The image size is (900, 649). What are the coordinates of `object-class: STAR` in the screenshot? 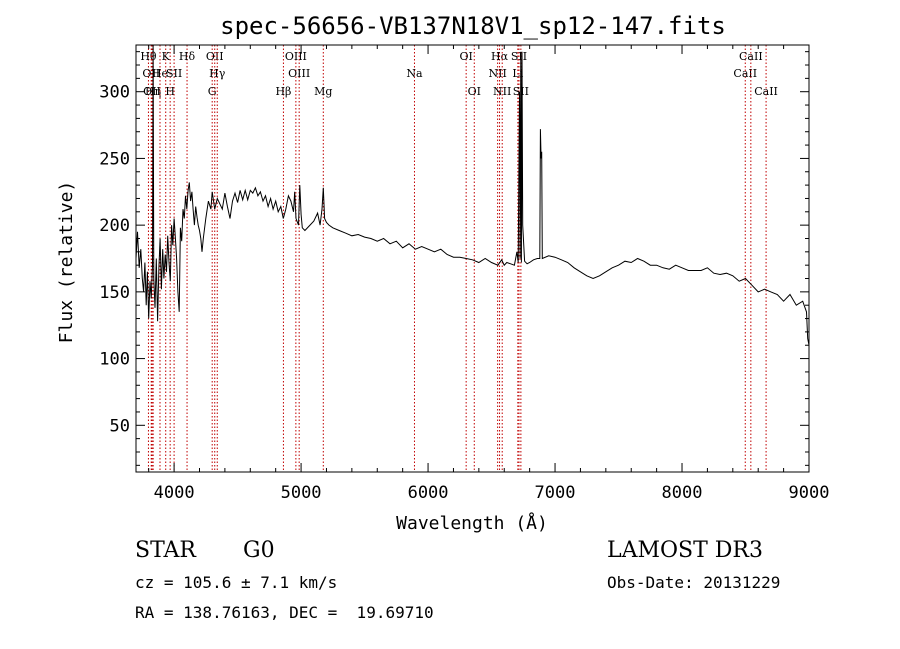 It's located at (165, 550).